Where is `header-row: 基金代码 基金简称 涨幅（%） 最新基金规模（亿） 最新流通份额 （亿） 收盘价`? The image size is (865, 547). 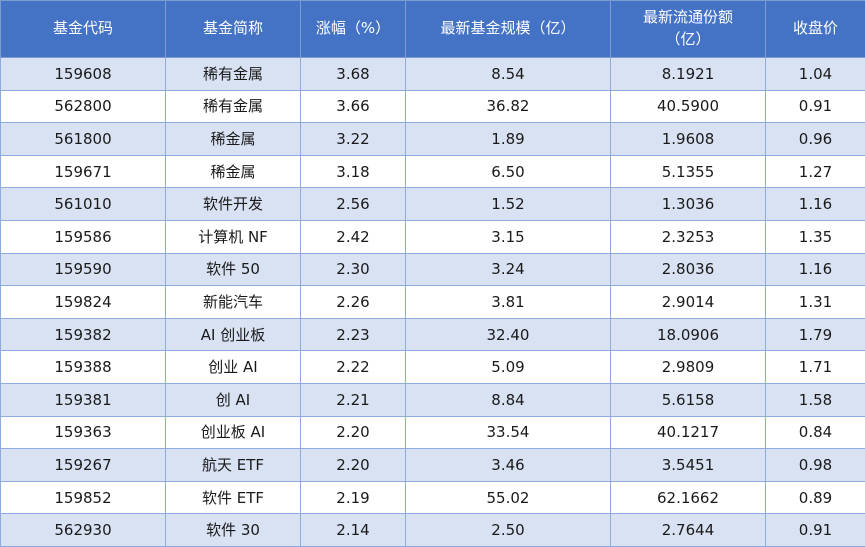 header-row: 基金代码 基金简称 涨幅（%） 最新基金规模（亿） 最新流通份额 （亿） 收盘价 is located at coordinates (433, 29).